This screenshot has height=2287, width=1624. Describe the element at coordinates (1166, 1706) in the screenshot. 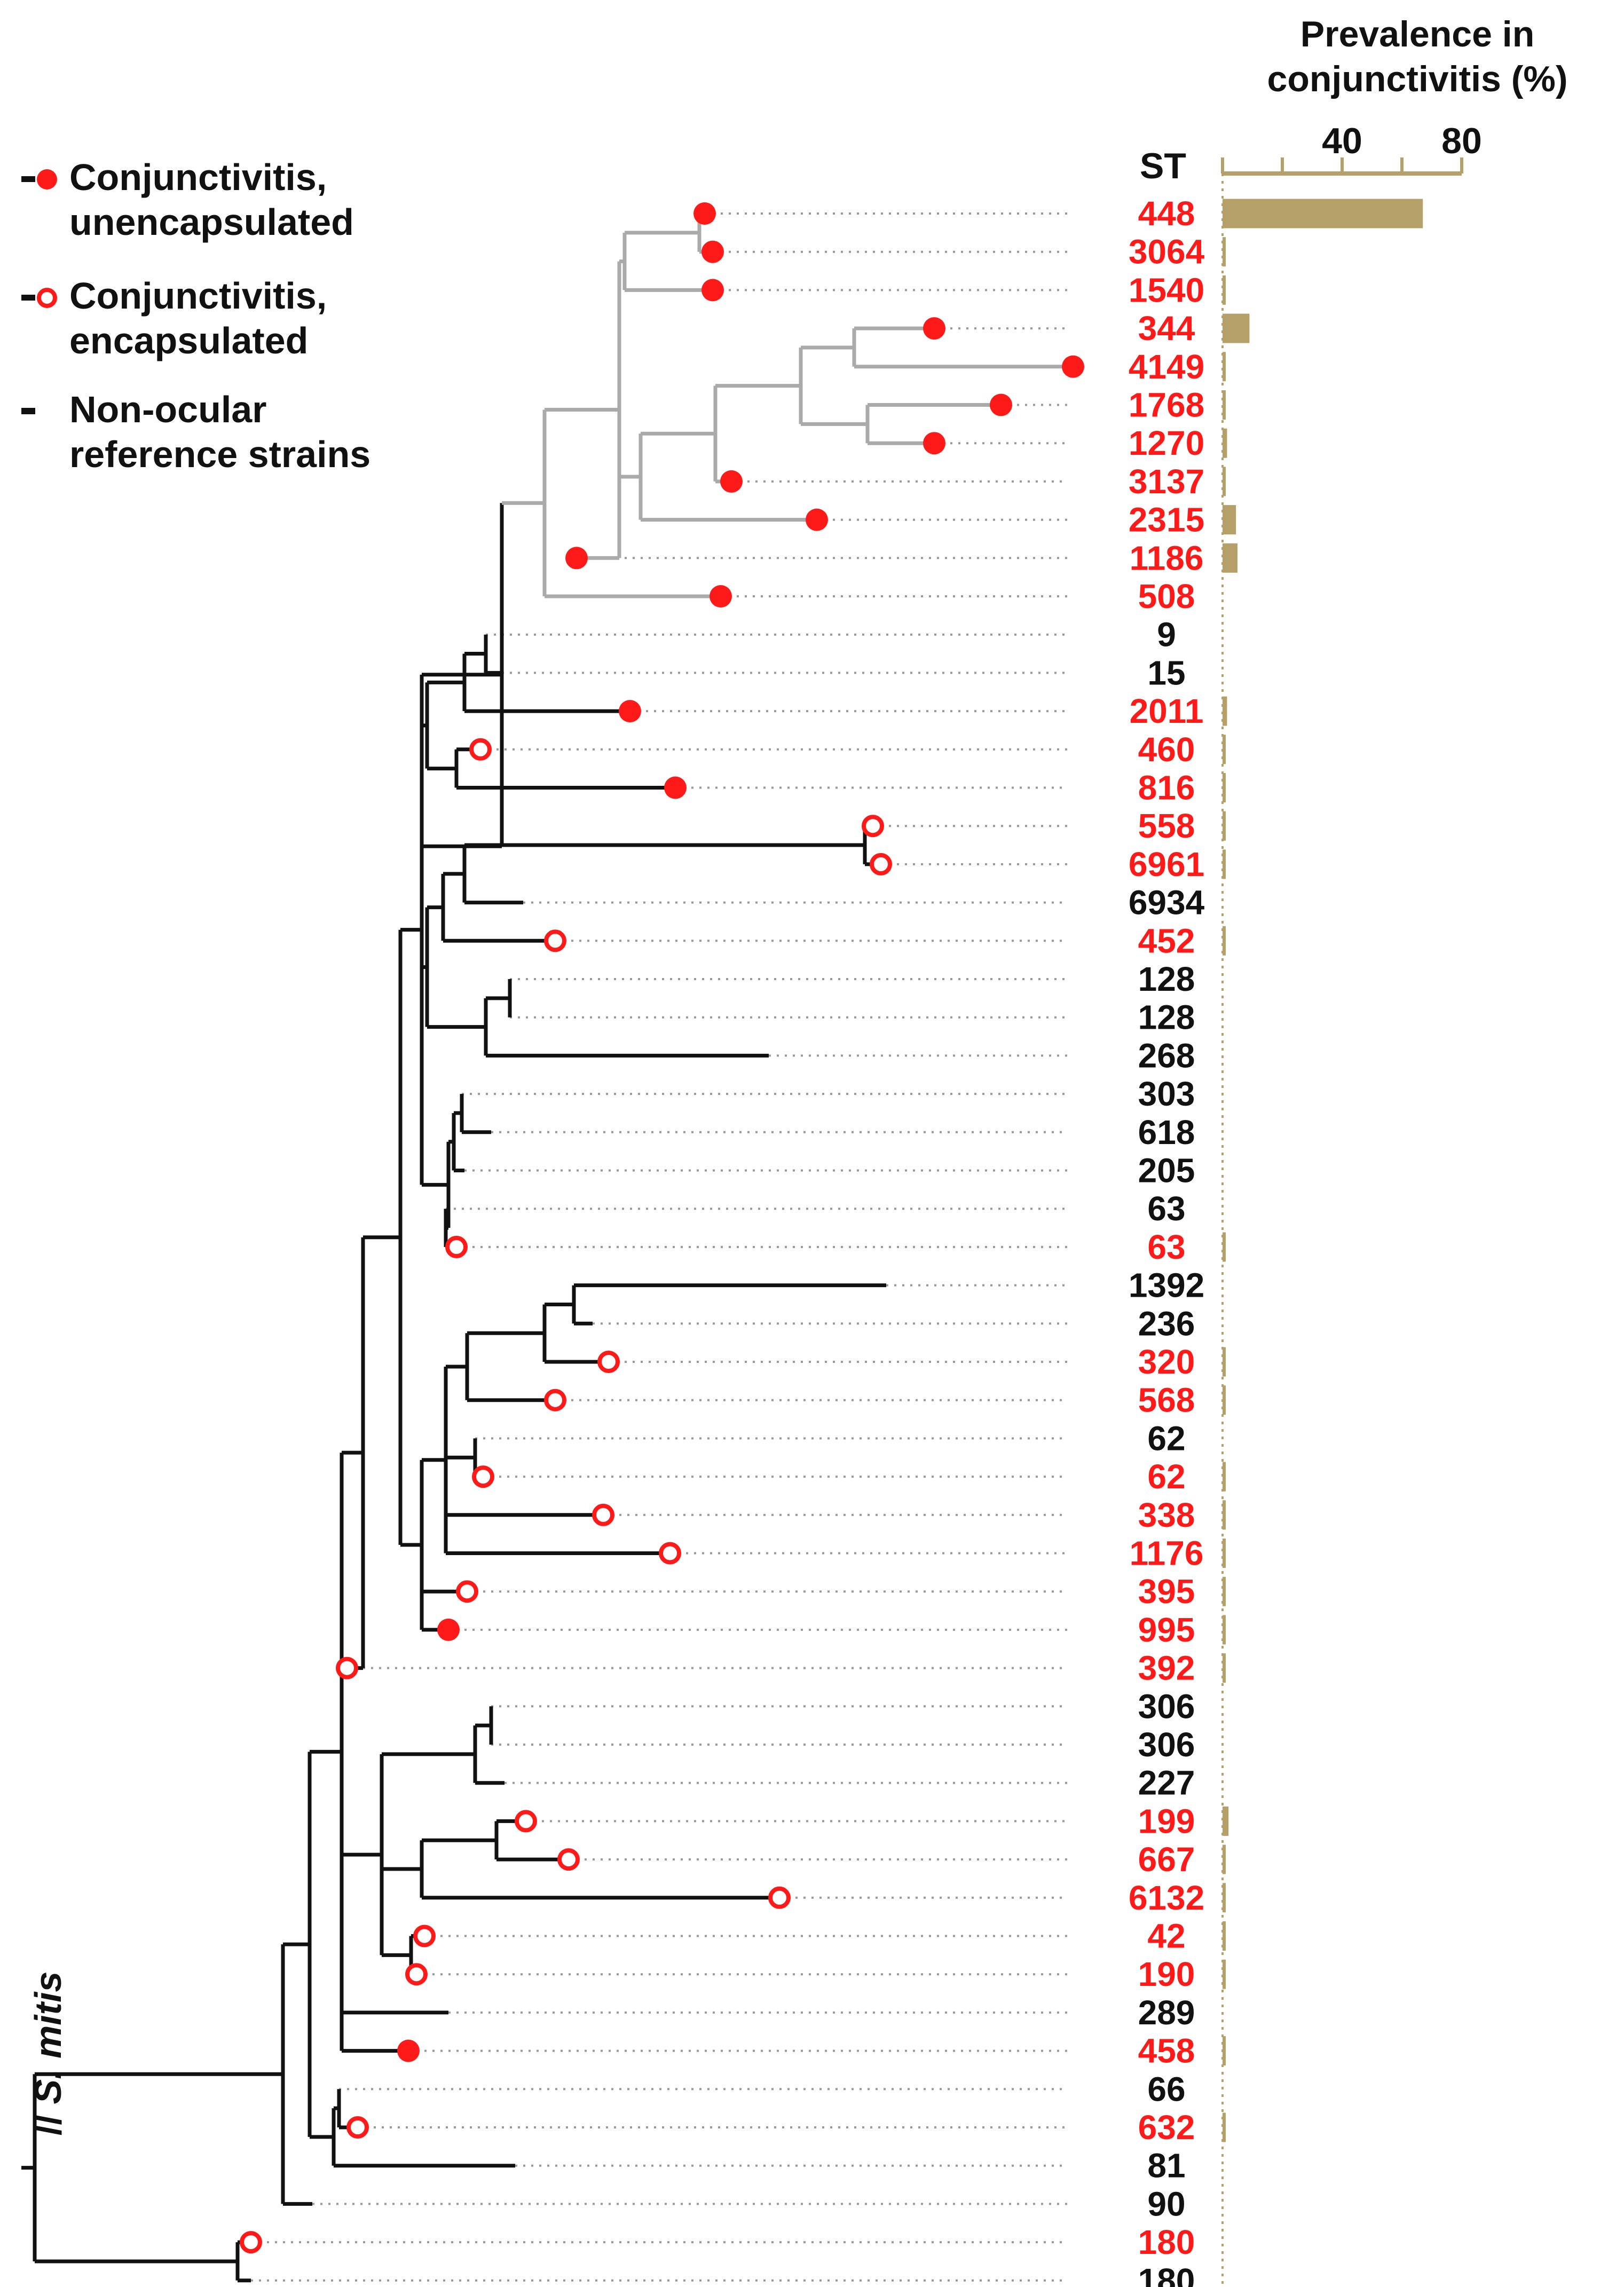

I see `st-label: 306` at that location.